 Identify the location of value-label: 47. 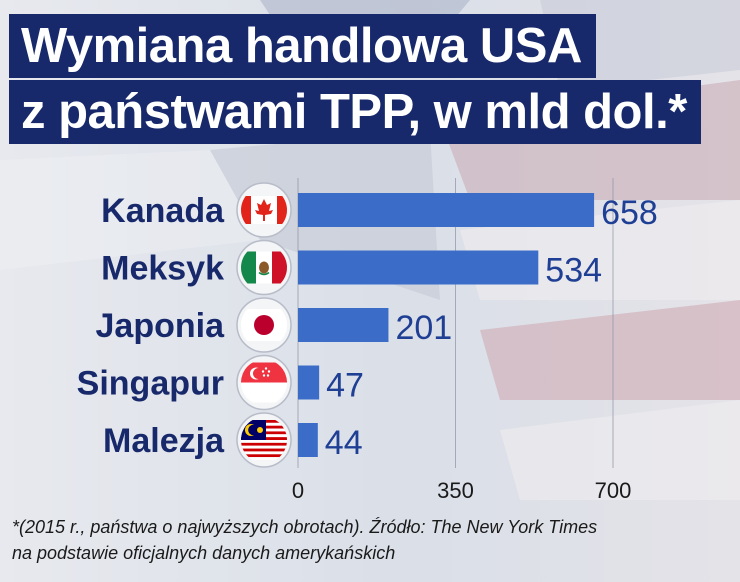
(345, 386).